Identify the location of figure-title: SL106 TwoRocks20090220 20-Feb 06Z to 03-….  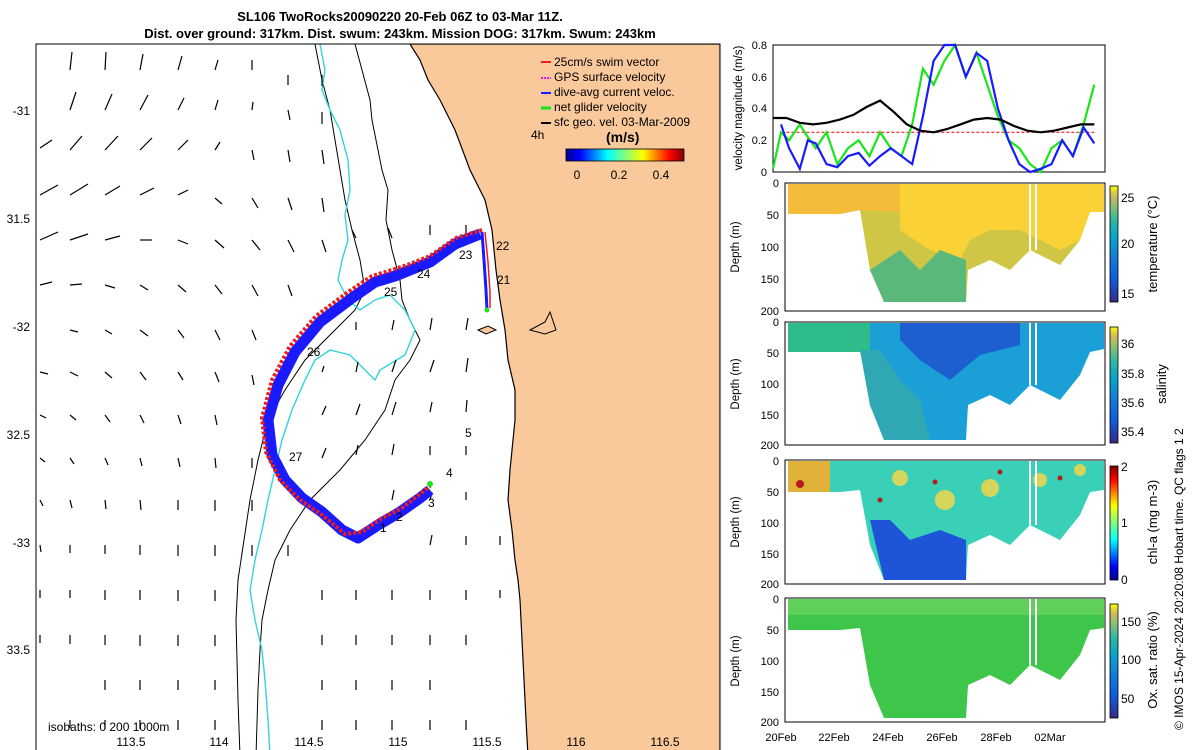
(400, 16).